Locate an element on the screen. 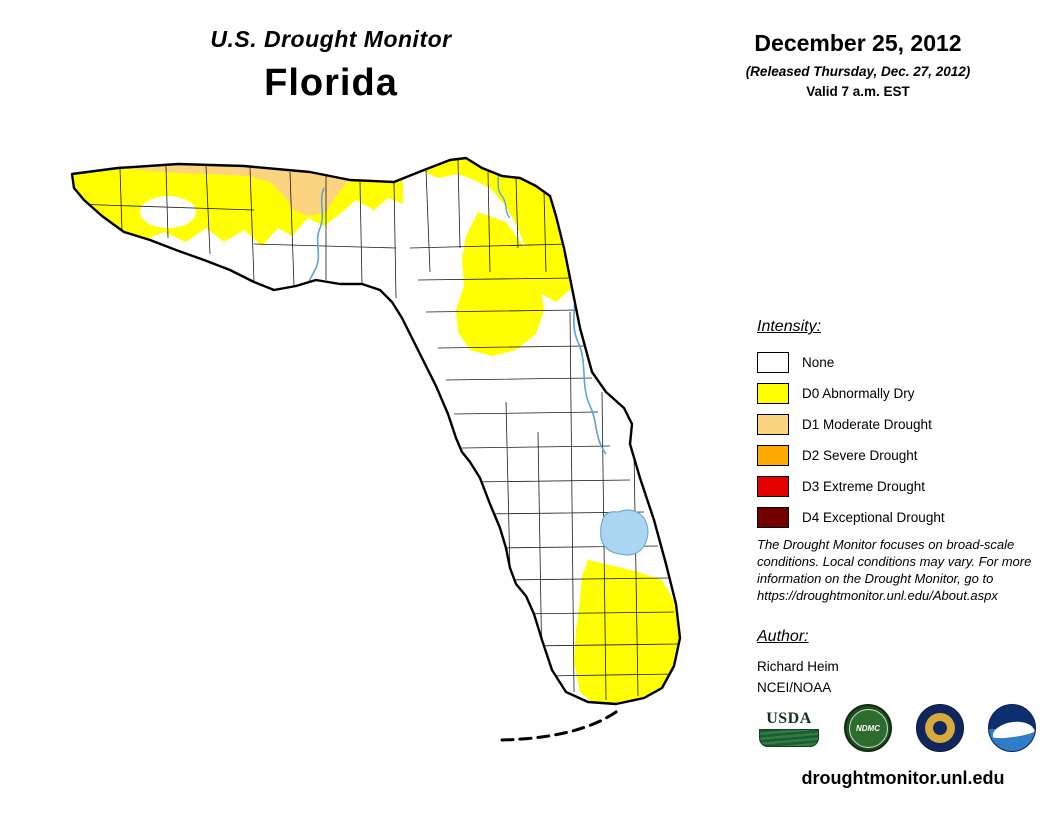 This screenshot has height=816, width=1056. legend-label: D0 Abnormally Dry is located at coordinates (858, 393).